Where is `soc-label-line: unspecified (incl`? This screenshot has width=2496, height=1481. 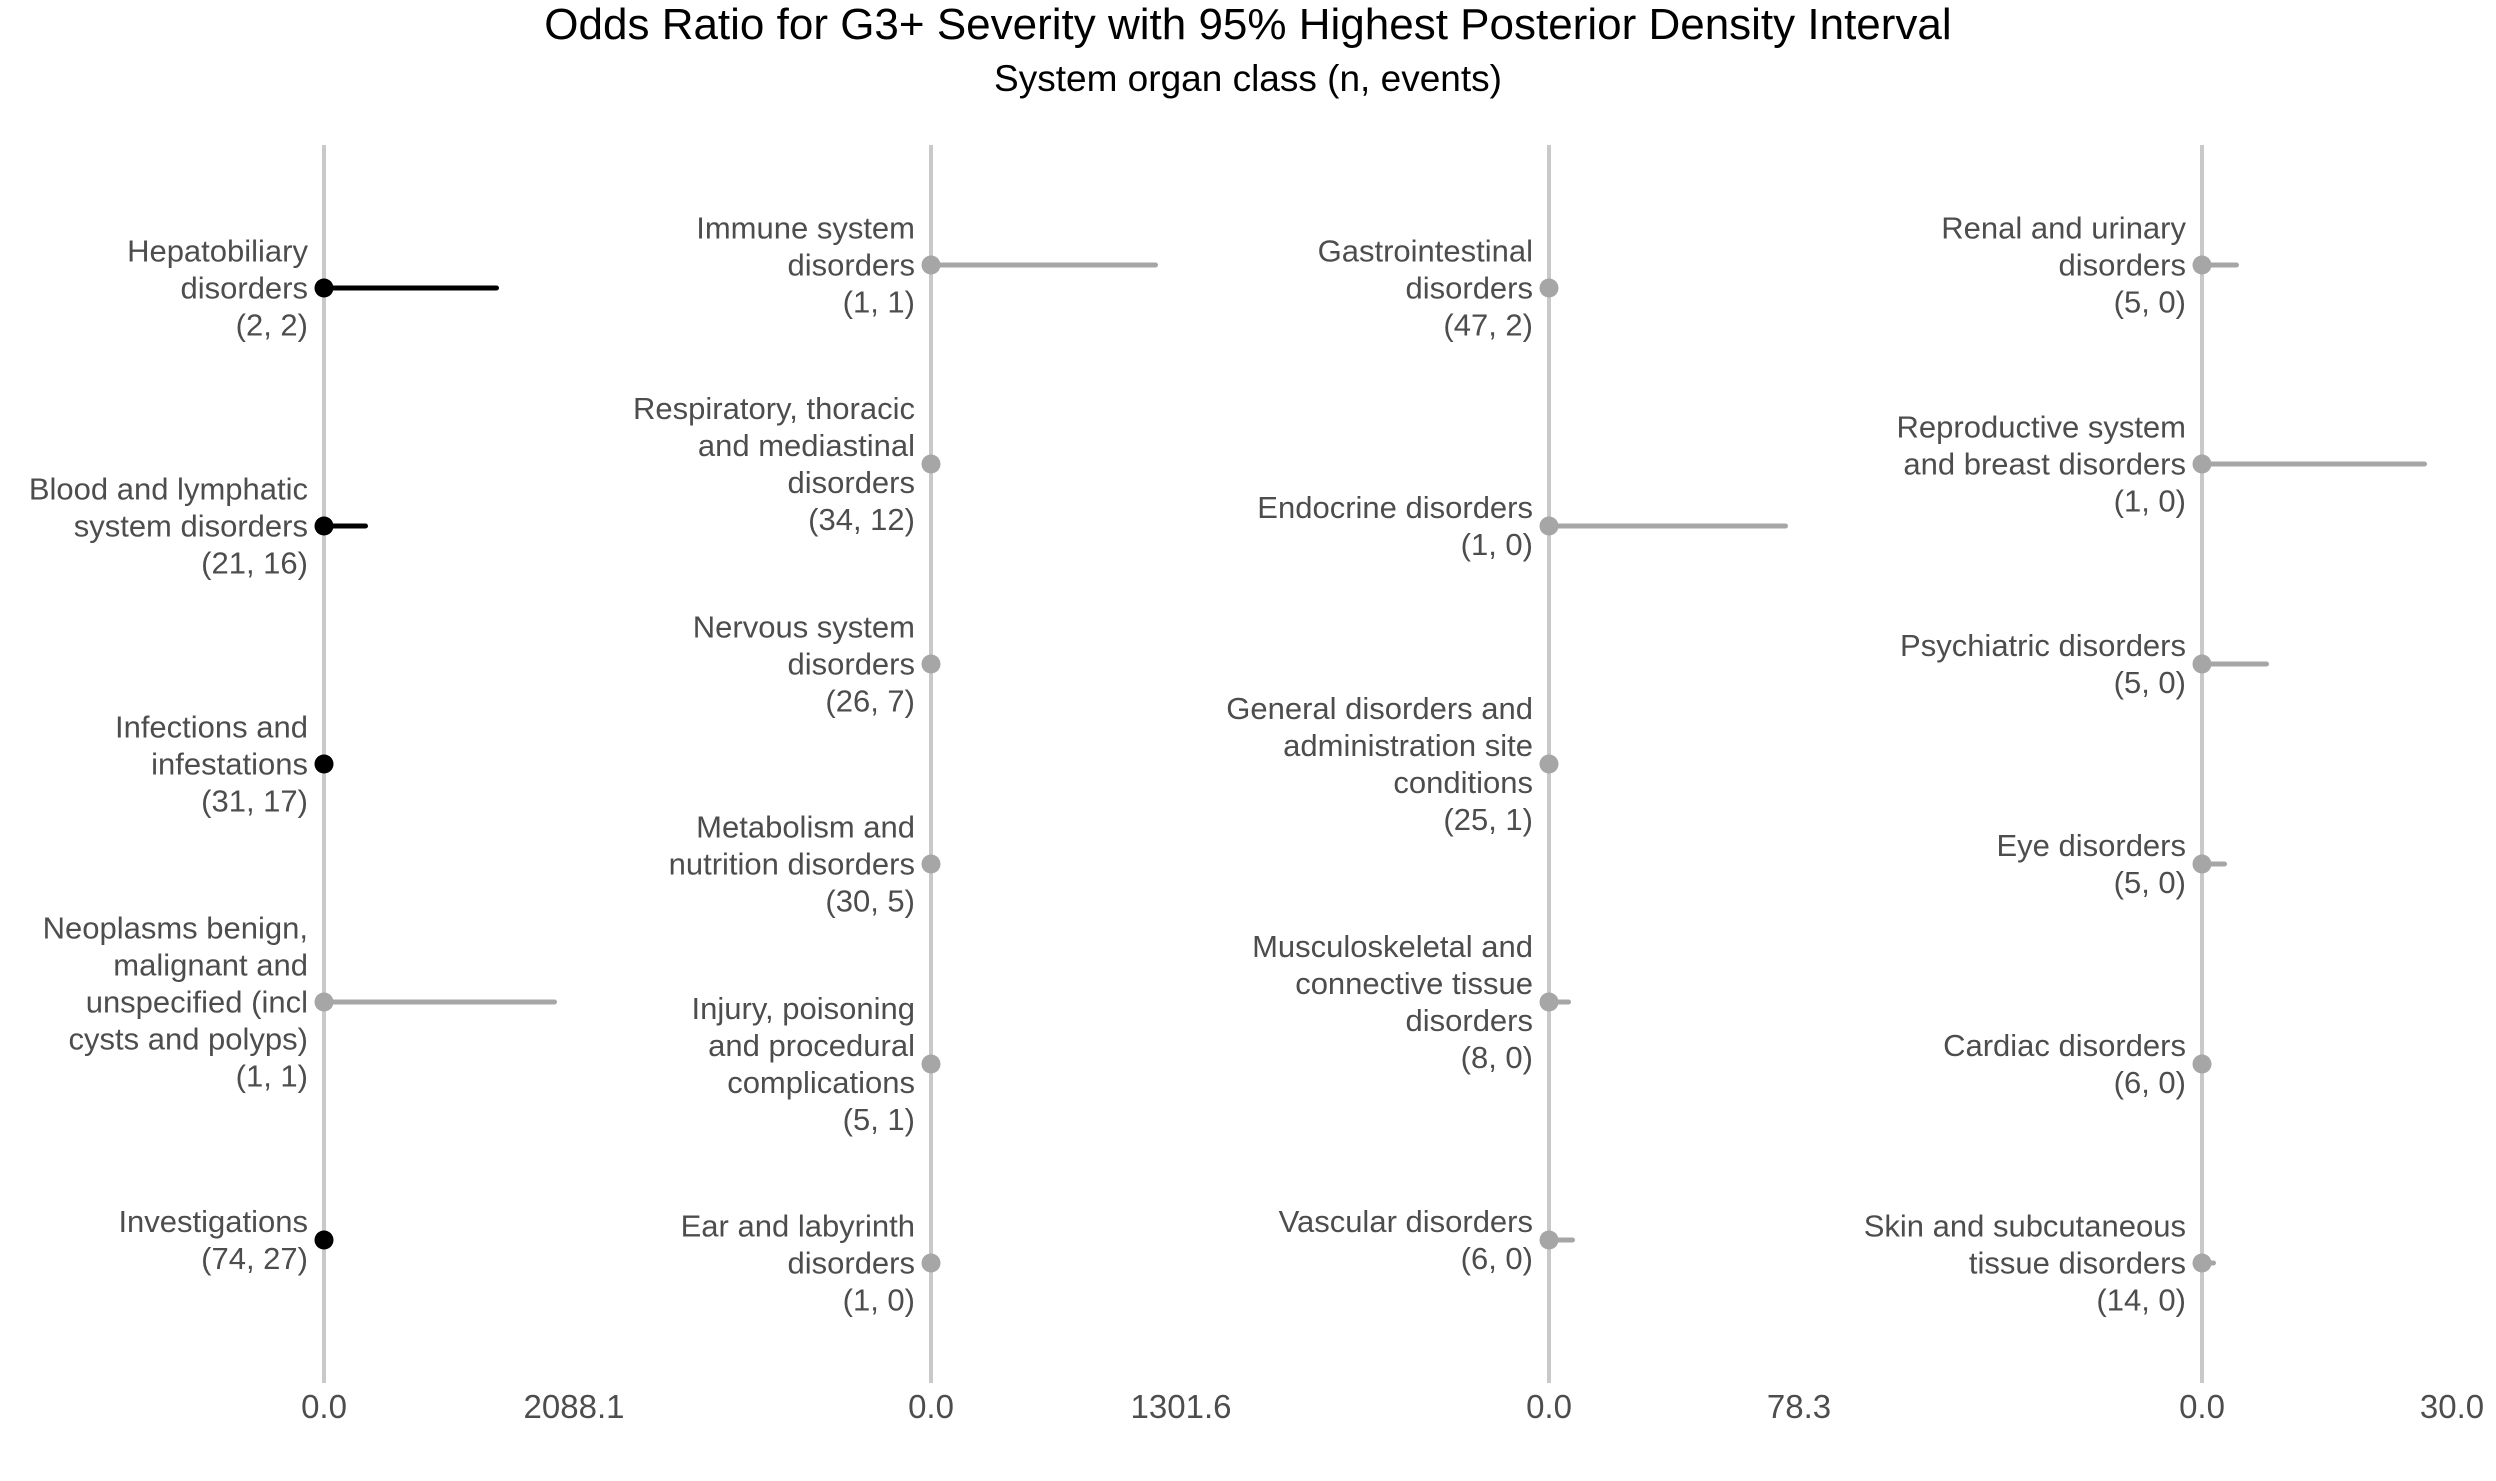 soc-label-line: unspecified (incl is located at coordinates (196, 1002).